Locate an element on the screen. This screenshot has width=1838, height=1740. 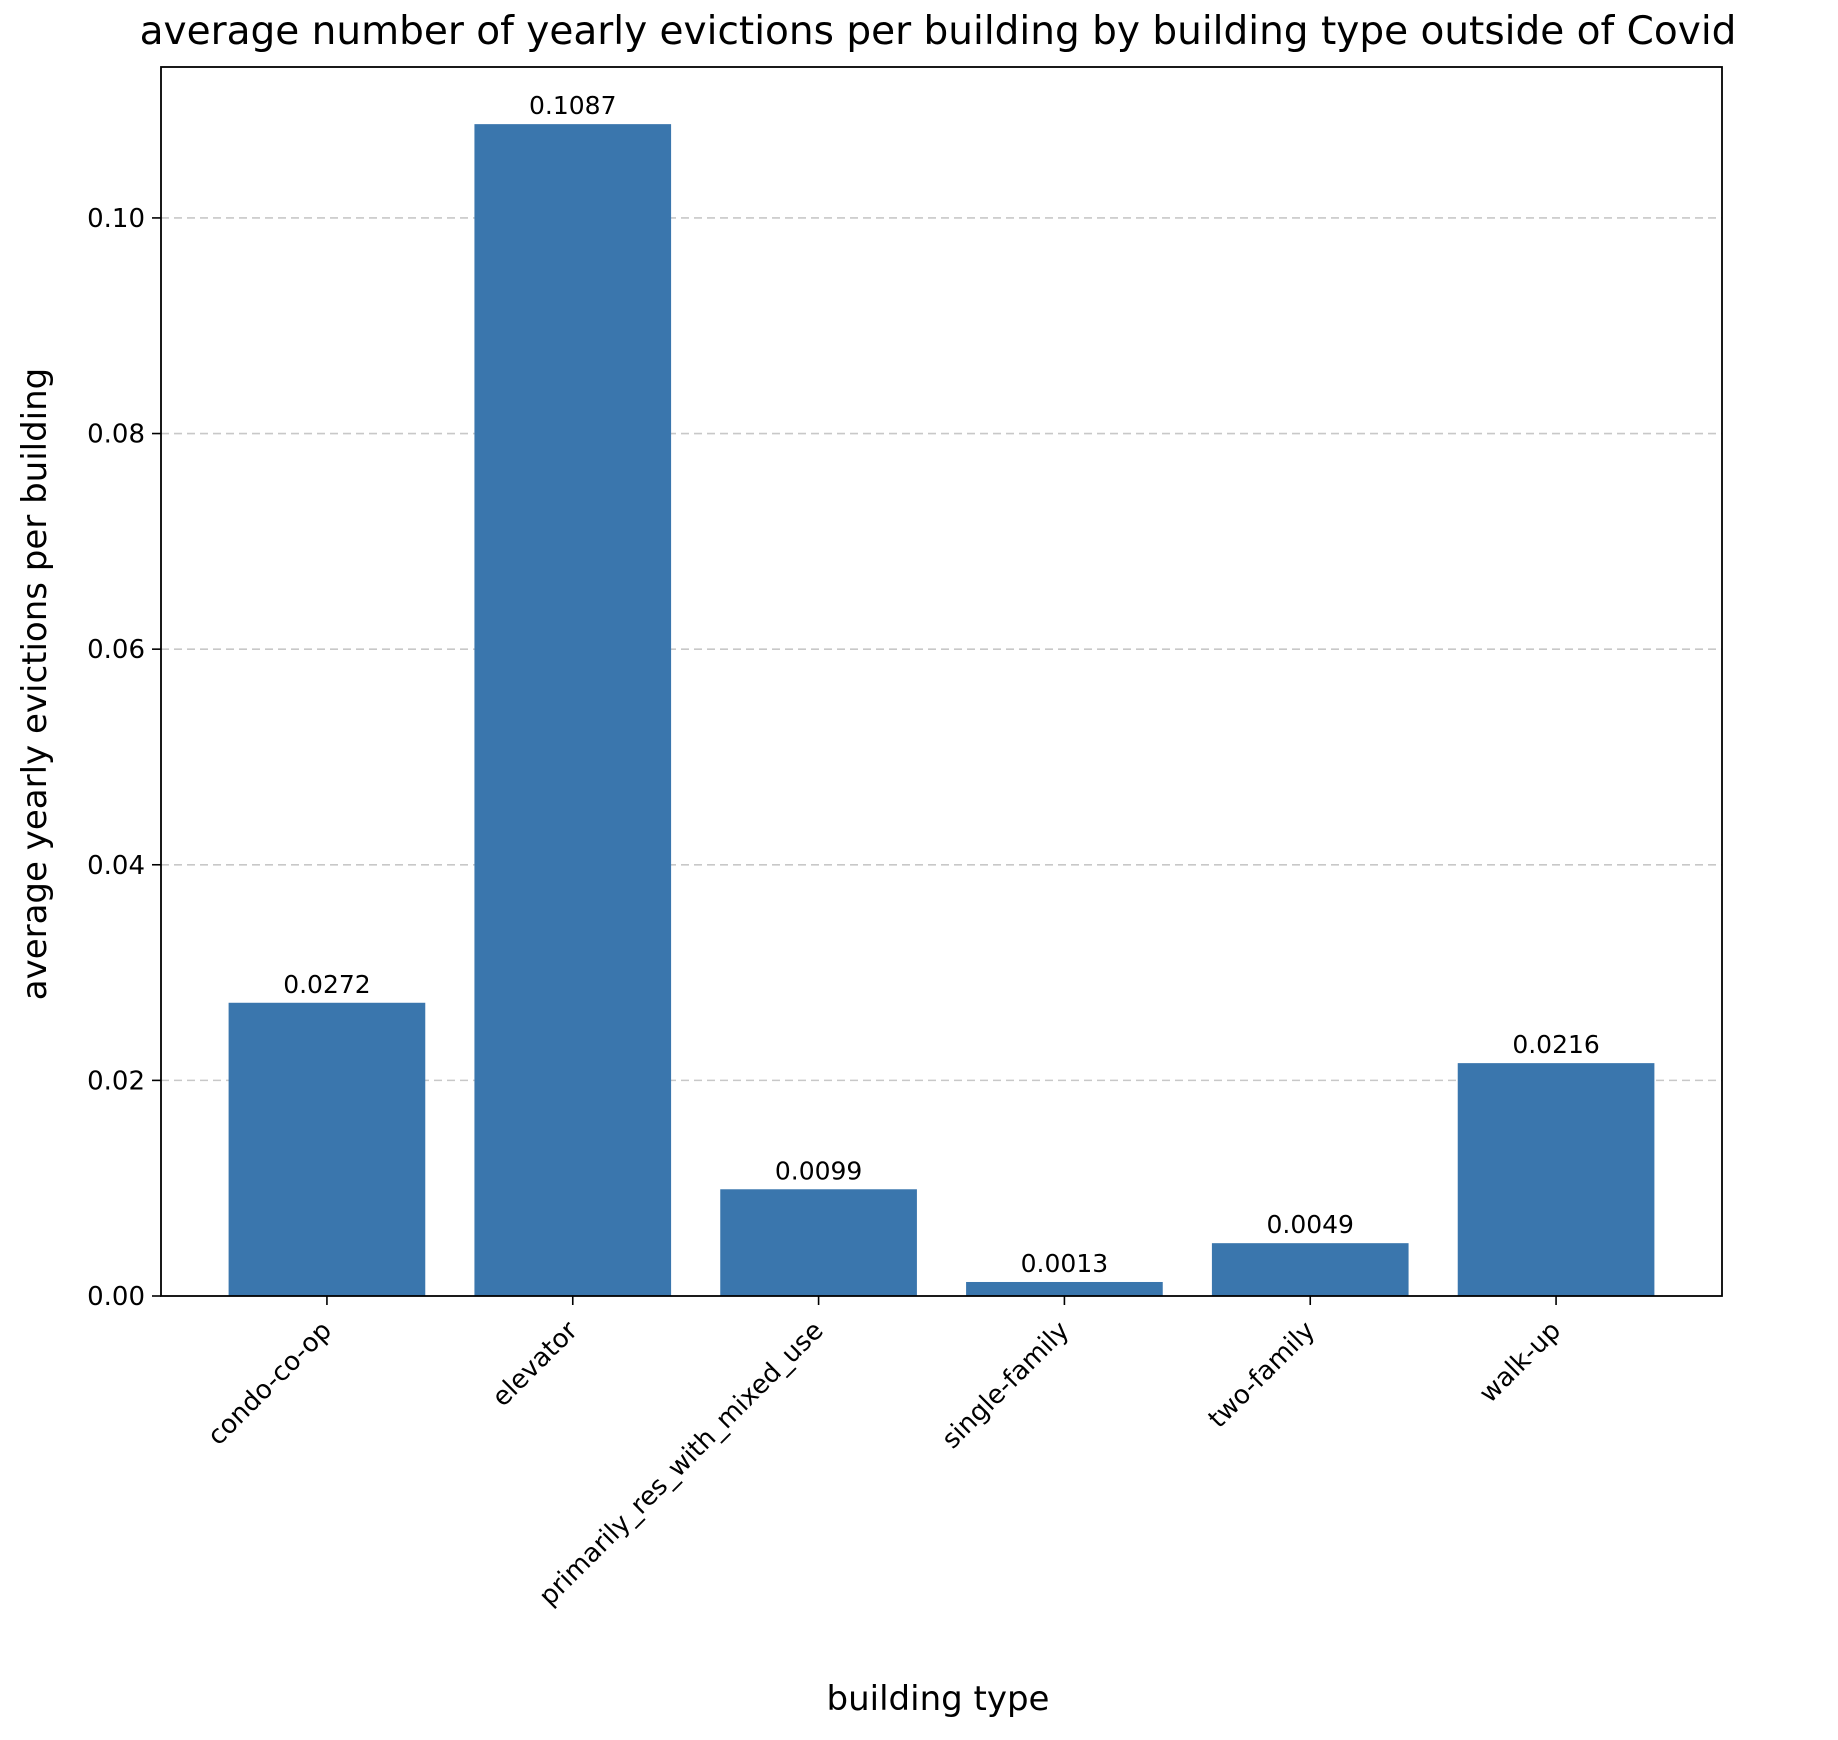
x-tick-label: elevator is located at coordinates (535, 1364).